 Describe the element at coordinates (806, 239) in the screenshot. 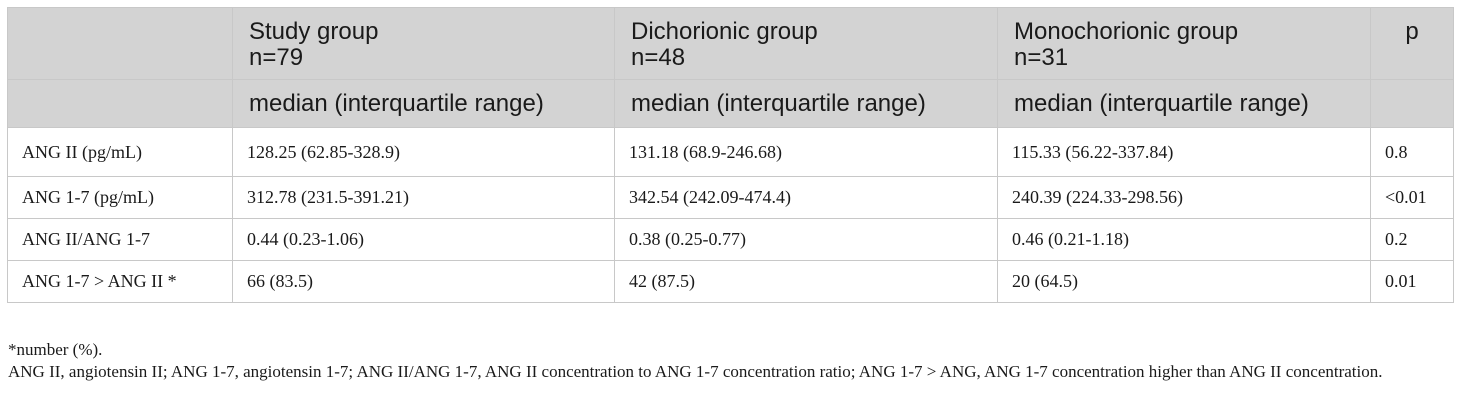

I see `cell-dichorionic: 0.38 (0.25-0.77)` at that location.